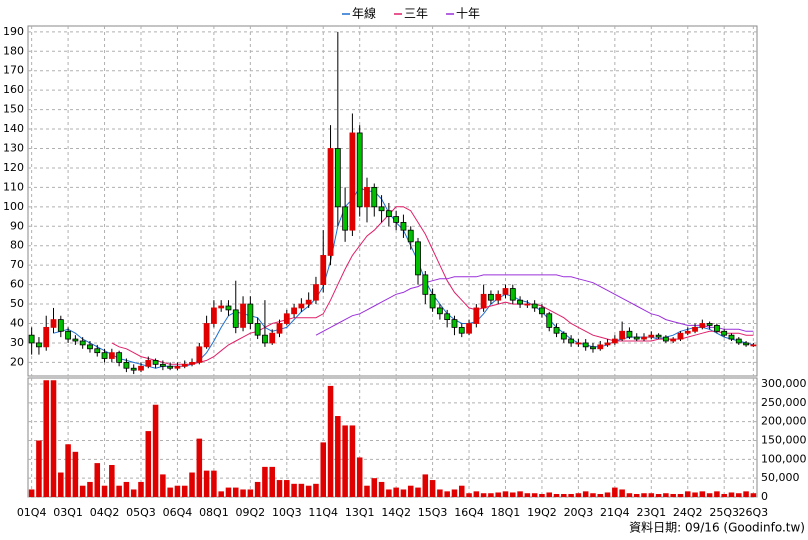 The height and width of the screenshot is (540, 808). What do you see at coordinates (13, 70) in the screenshot?
I see `y-tick-label: 170` at bounding box center [13, 70].